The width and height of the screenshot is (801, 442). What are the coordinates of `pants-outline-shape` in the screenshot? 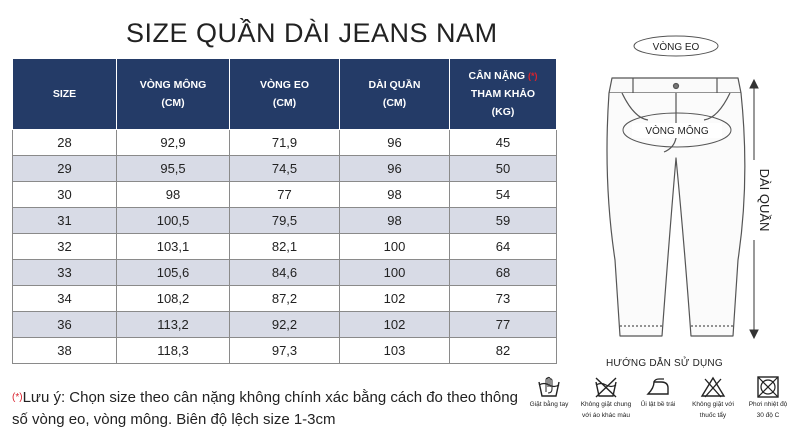 It's located at (676, 214).